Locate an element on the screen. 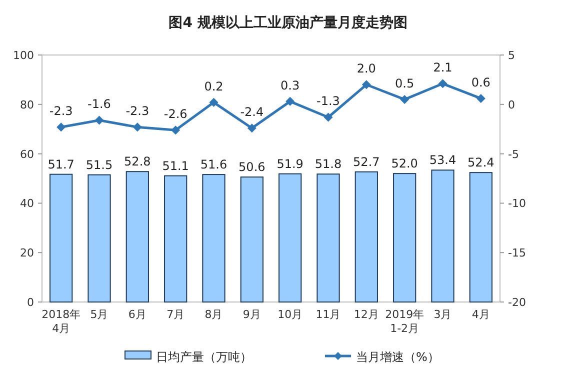 The image size is (576, 384). data-label: 2.0 is located at coordinates (366, 69).